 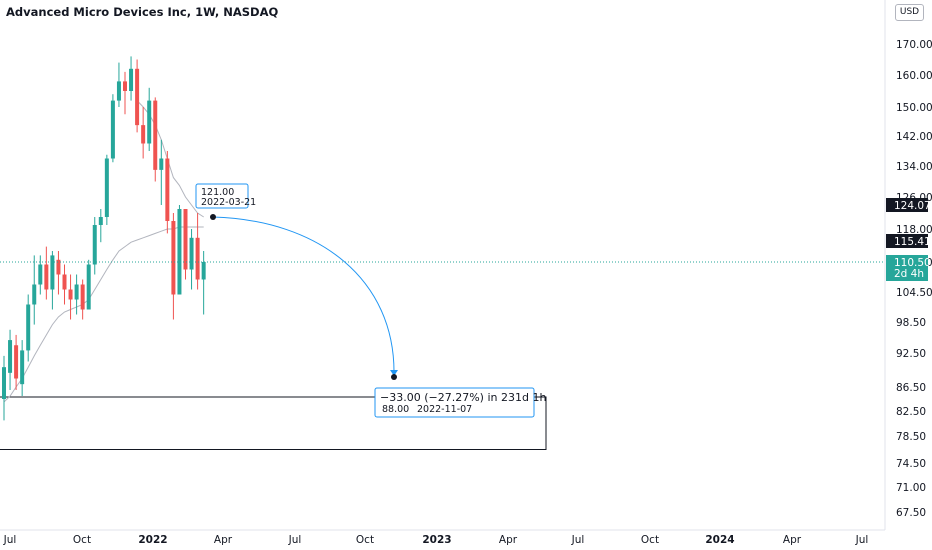 What do you see at coordinates (911, 354) in the screenshot?
I see `price-tick-label: 92.50` at bounding box center [911, 354].